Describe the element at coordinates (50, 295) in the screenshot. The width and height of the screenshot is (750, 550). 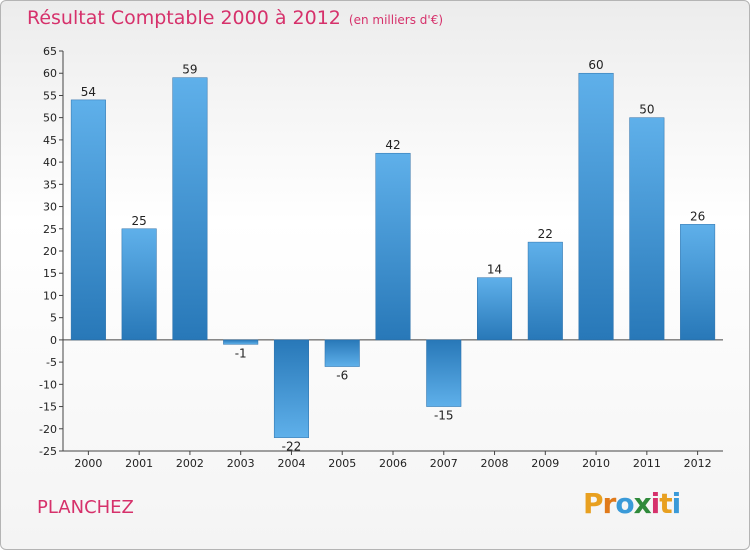
I see `y-tick-label: 10` at that location.